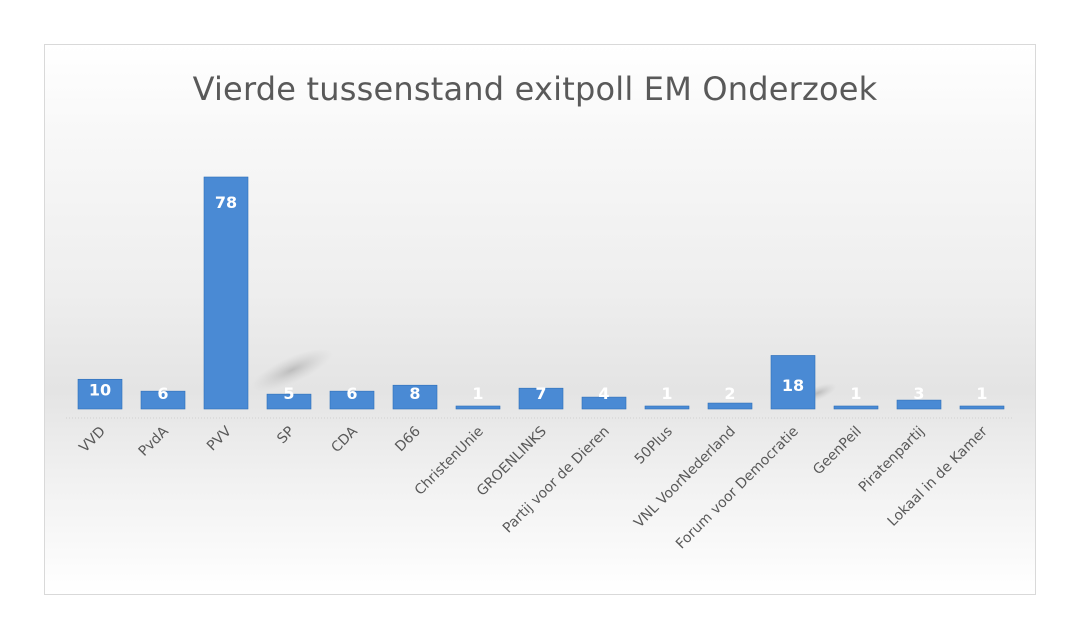 Image resolution: width=1070 pixels, height=633 pixels. I want to click on data-label: 8, so click(414, 393).